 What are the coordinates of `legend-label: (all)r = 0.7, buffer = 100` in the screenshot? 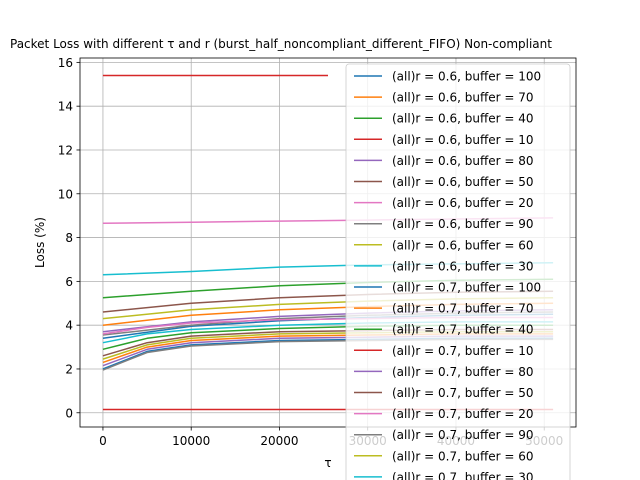 It's located at (466, 288).